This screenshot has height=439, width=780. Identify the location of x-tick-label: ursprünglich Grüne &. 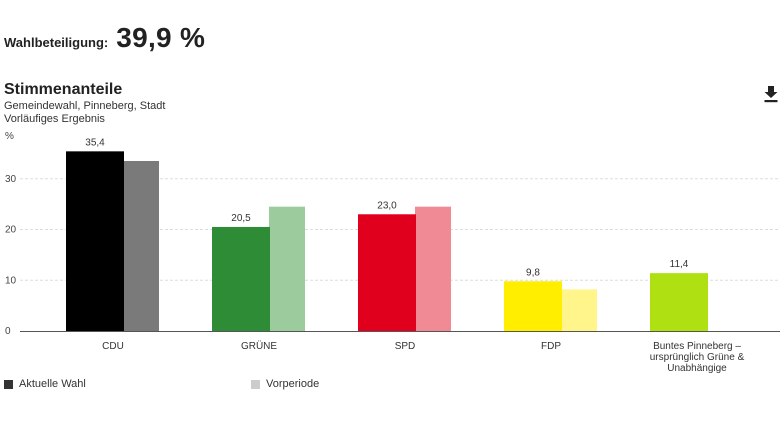
(697, 357).